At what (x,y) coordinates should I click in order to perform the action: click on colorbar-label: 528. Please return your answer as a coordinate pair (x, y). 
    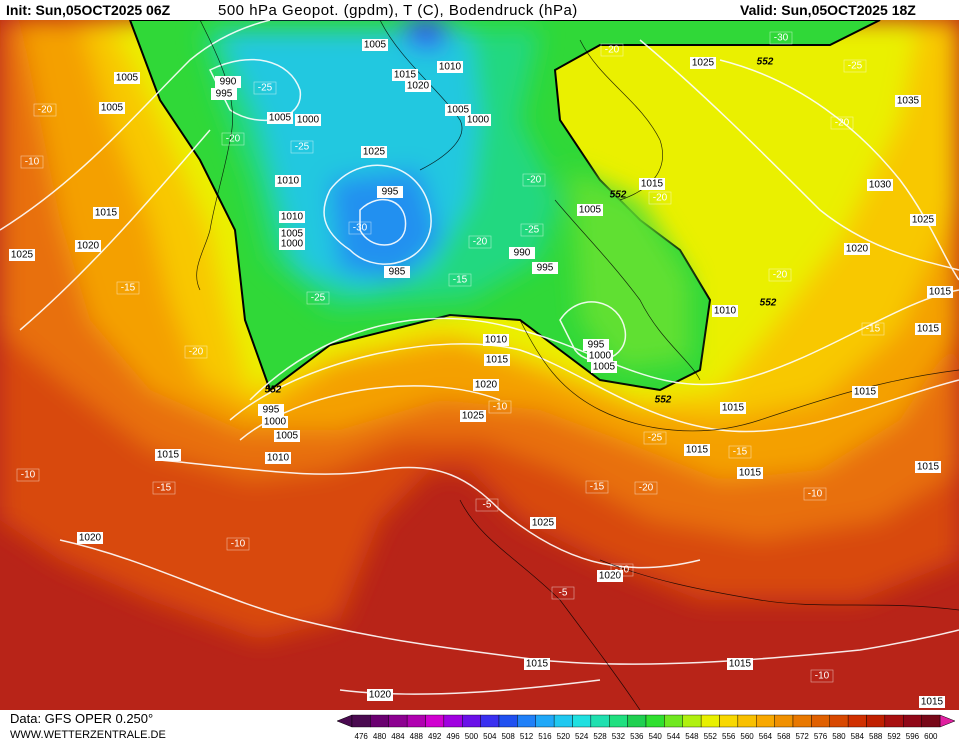
    Looking at the image, I should click on (600, 736).